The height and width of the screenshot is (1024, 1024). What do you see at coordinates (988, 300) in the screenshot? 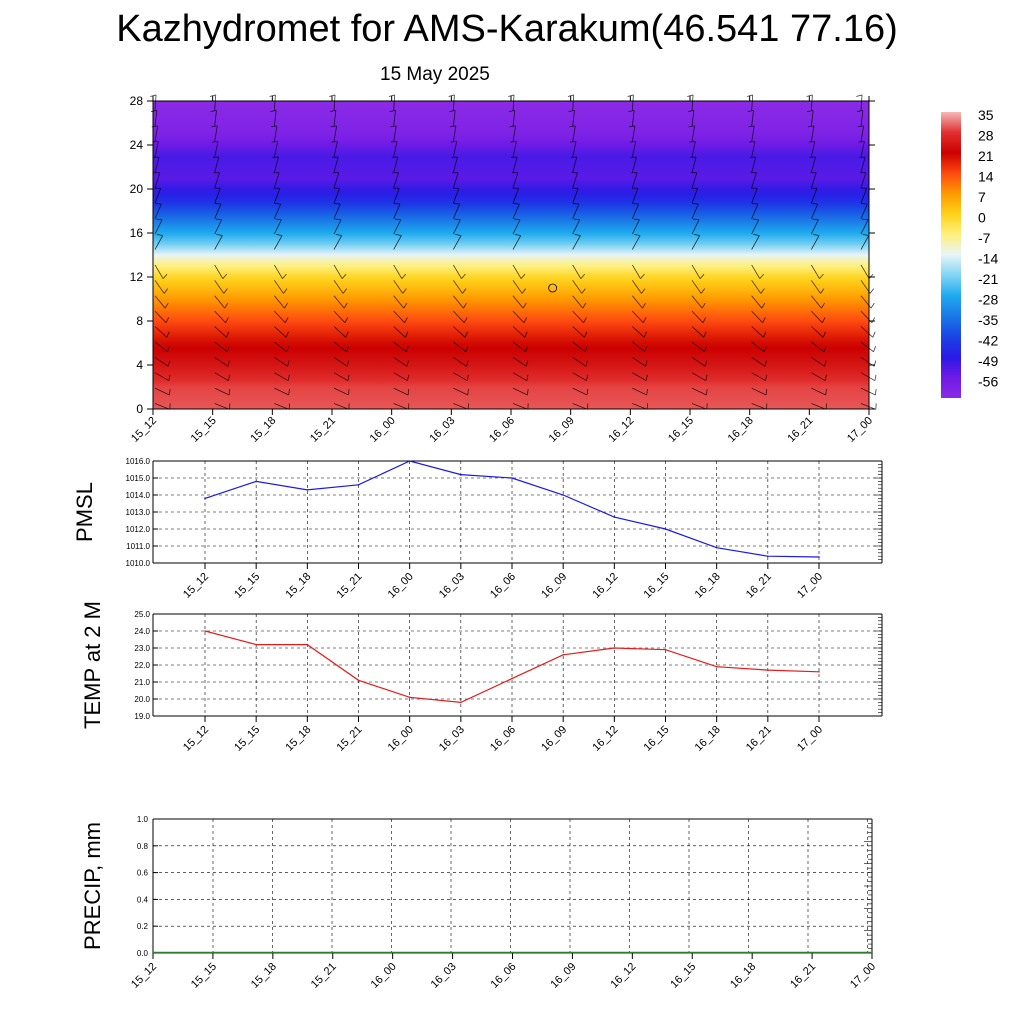
I see `colorbar-label: -28` at bounding box center [988, 300].